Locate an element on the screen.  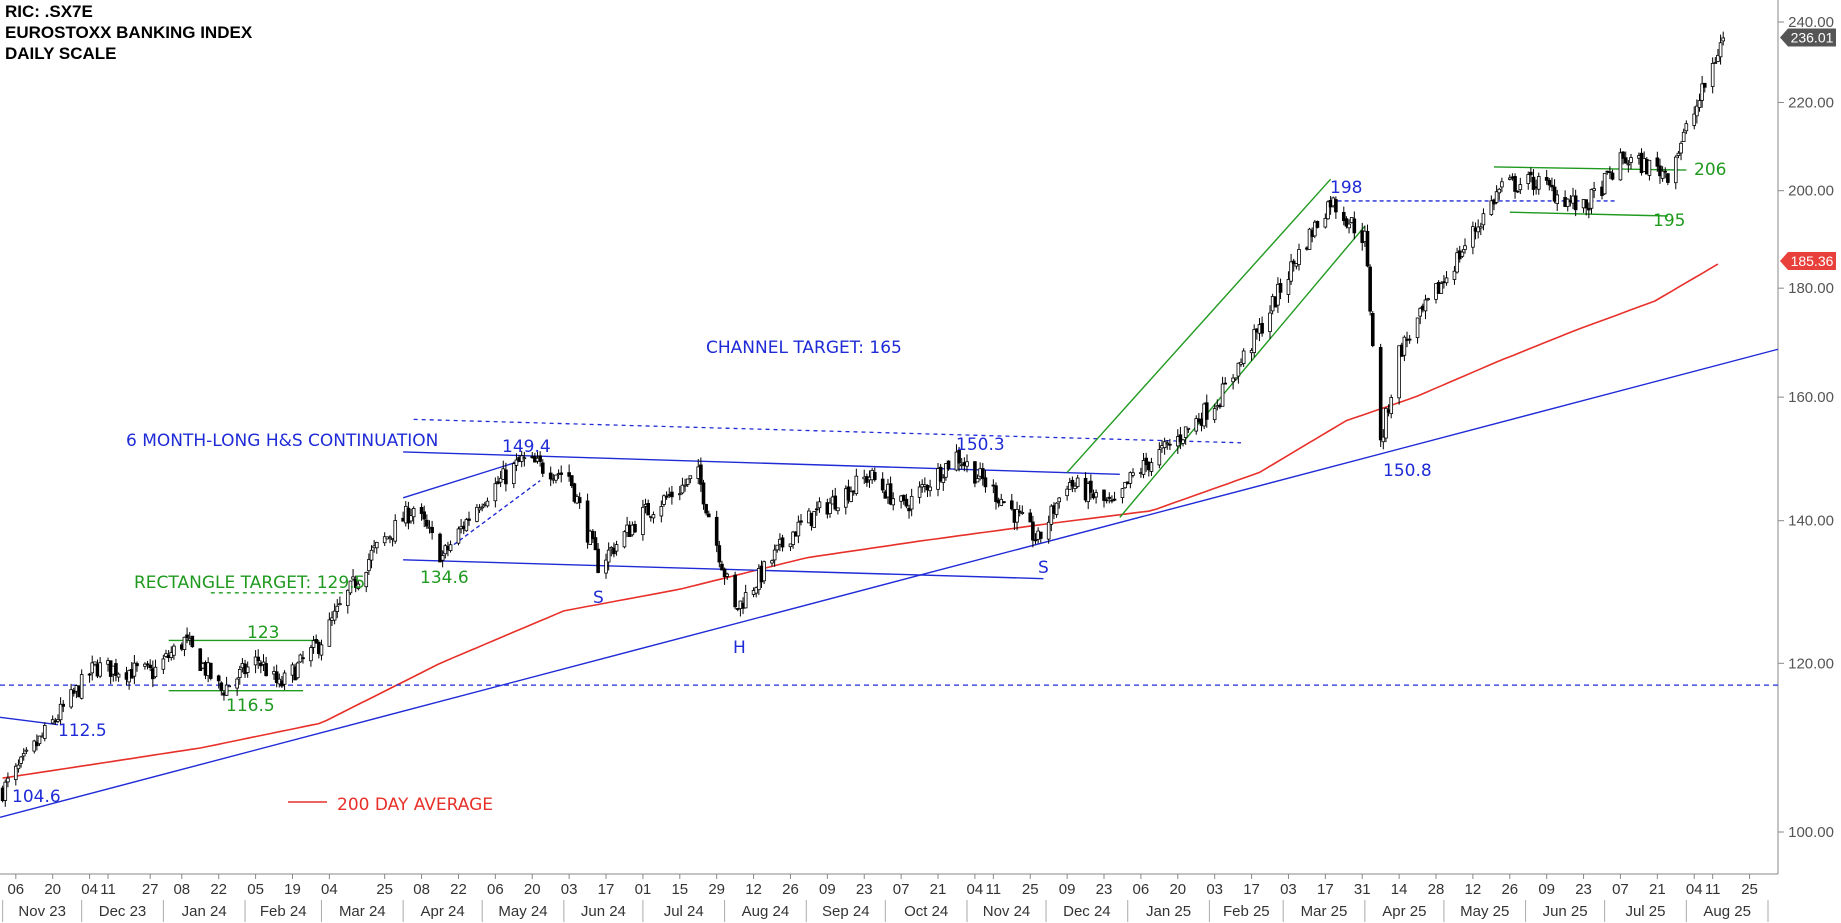
hs-pattern-title: 6 MONTH-LONG H&S CONTINUATION is located at coordinates (282, 441).